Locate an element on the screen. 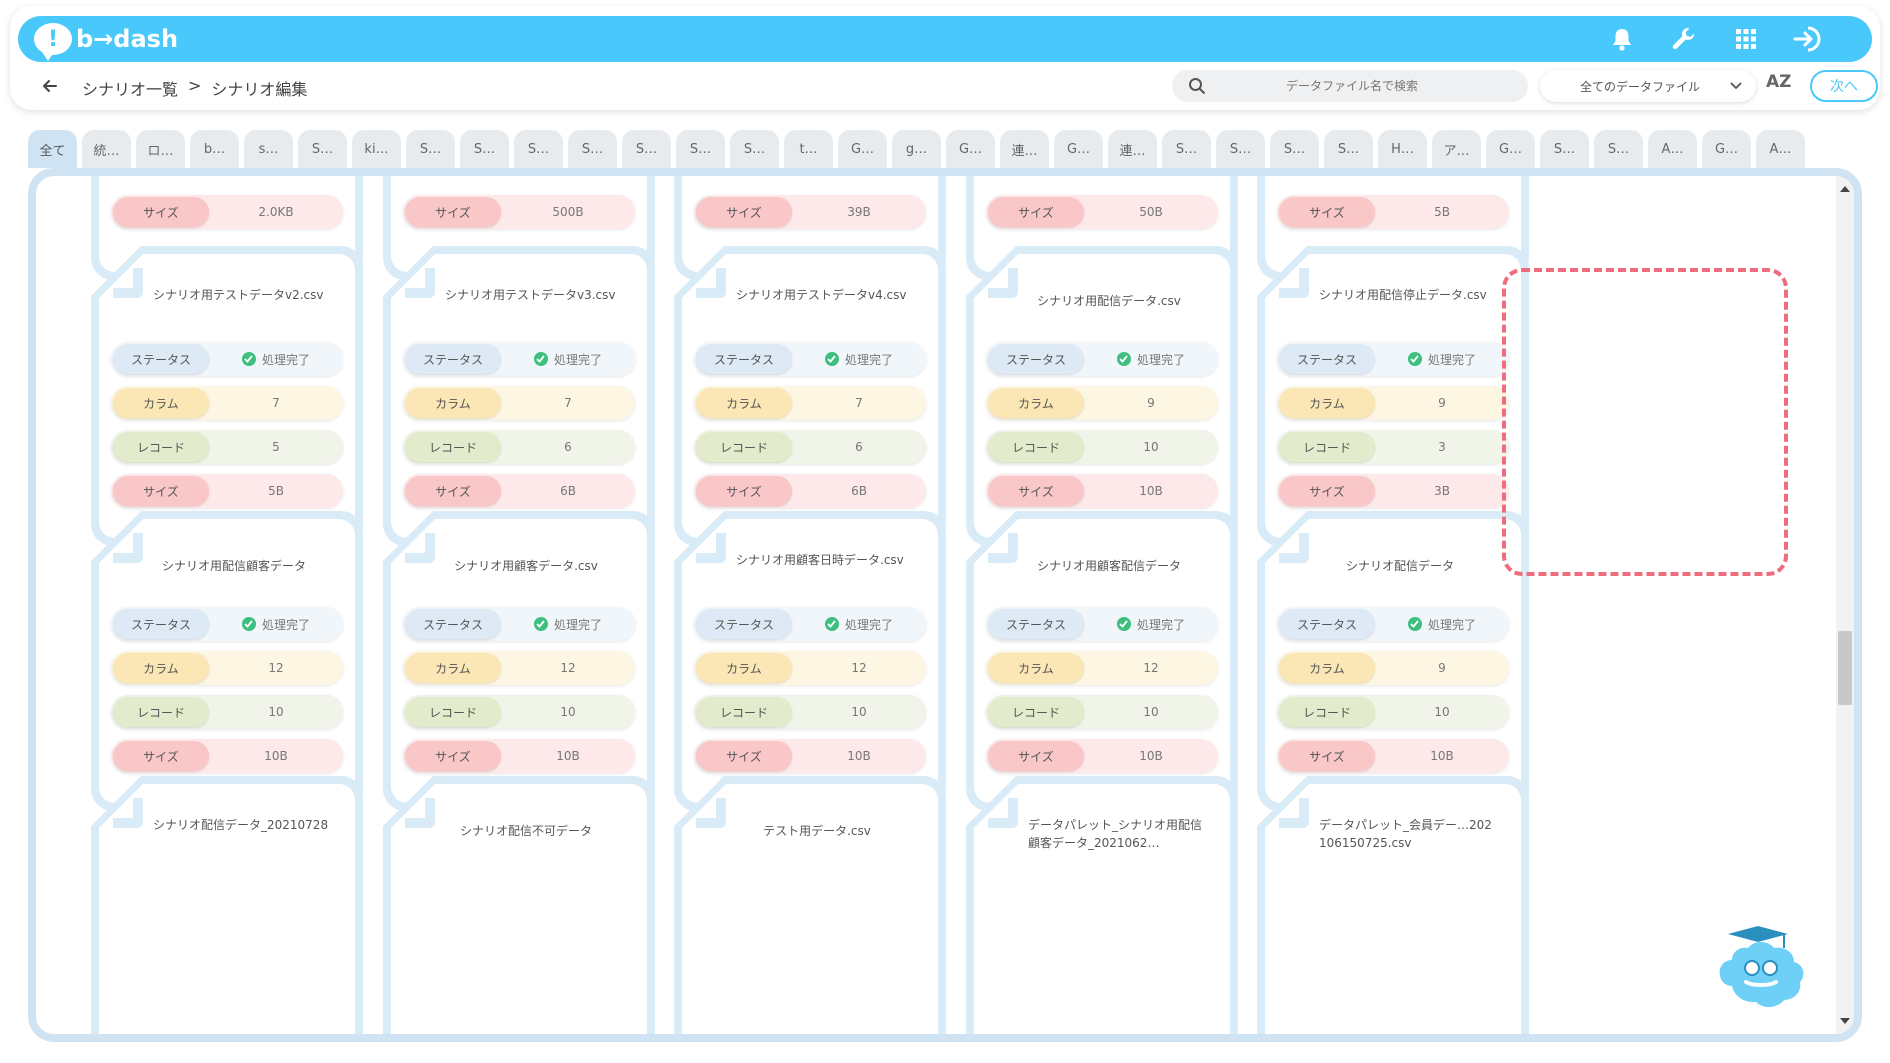 The height and width of the screenshot is (1063, 1890). row-label: レコード is located at coordinates (1327, 447).